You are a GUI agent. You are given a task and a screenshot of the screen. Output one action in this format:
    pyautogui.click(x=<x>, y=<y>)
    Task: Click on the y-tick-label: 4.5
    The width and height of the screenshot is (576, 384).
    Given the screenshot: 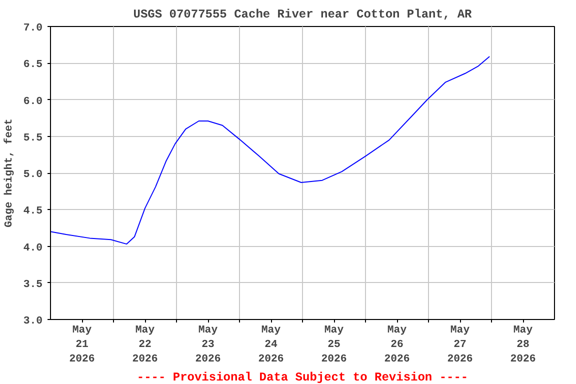 What is the action you would take?
    pyautogui.click(x=33, y=212)
    